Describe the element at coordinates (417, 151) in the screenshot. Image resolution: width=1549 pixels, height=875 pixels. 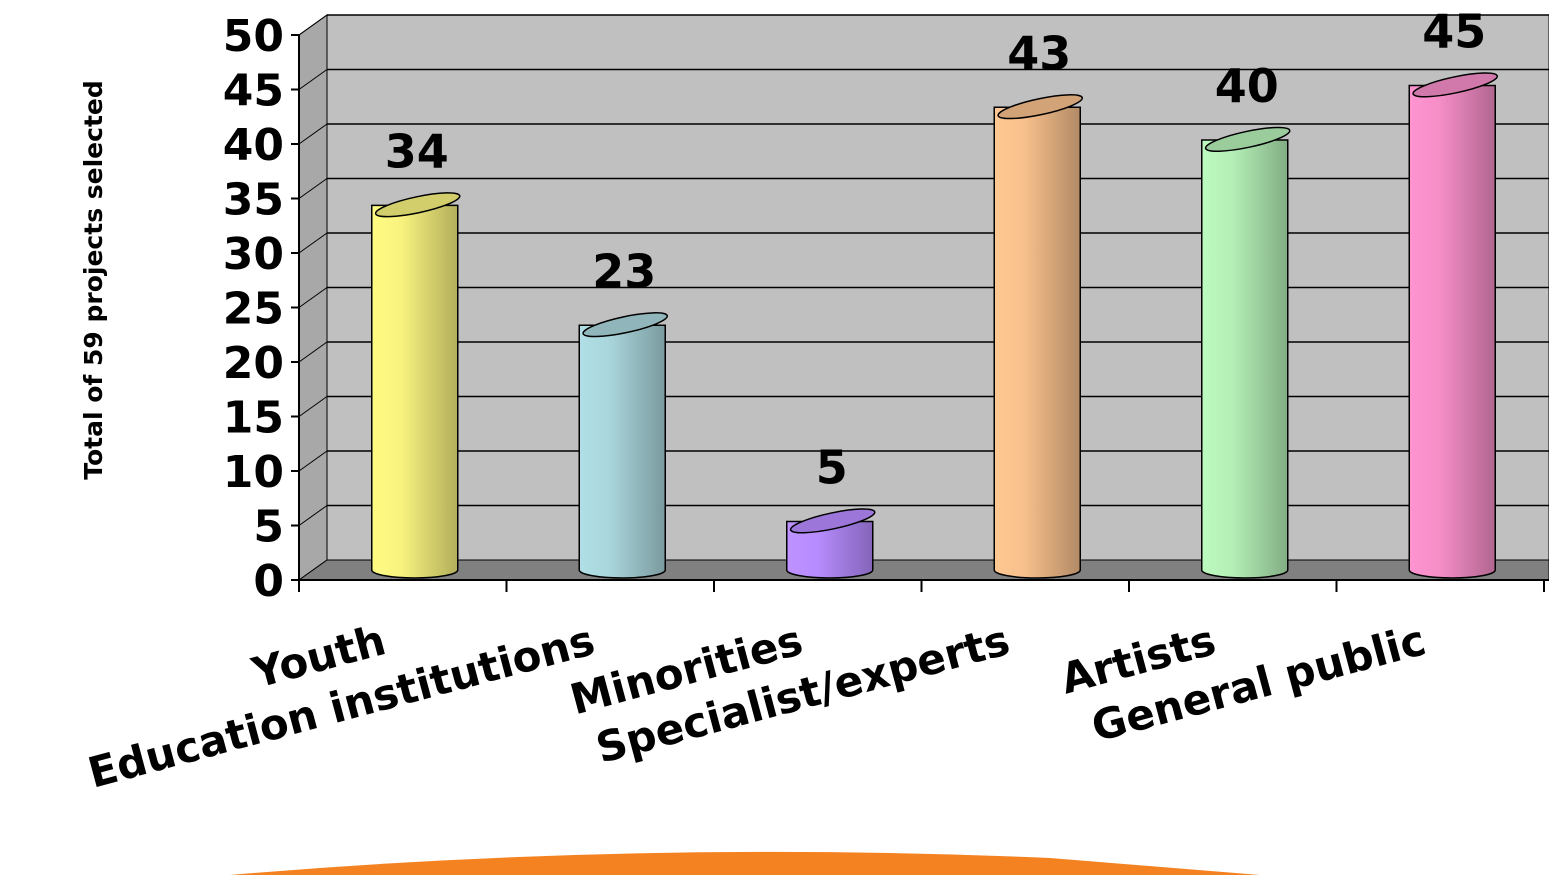
I see `data-label: 34` at that location.